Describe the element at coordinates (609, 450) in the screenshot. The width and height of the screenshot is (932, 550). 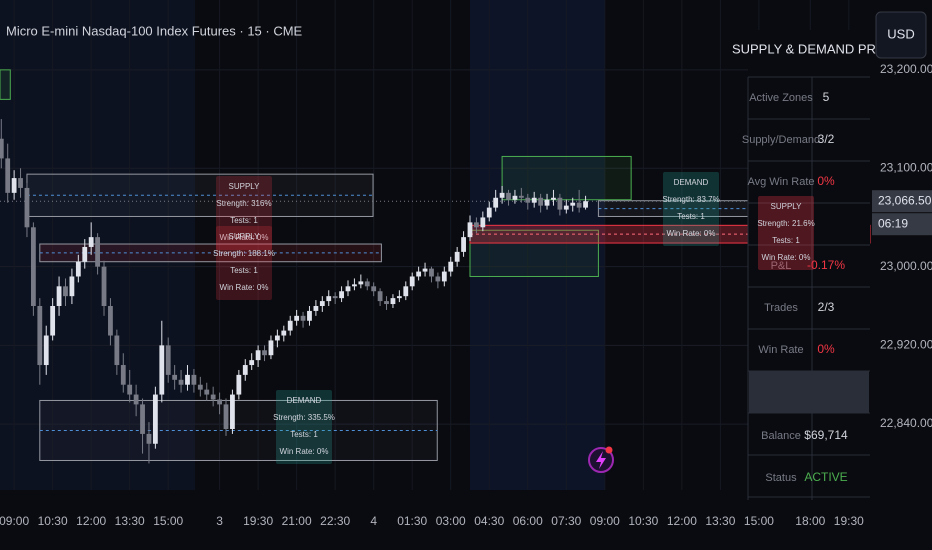
I see `icon-dot` at that location.